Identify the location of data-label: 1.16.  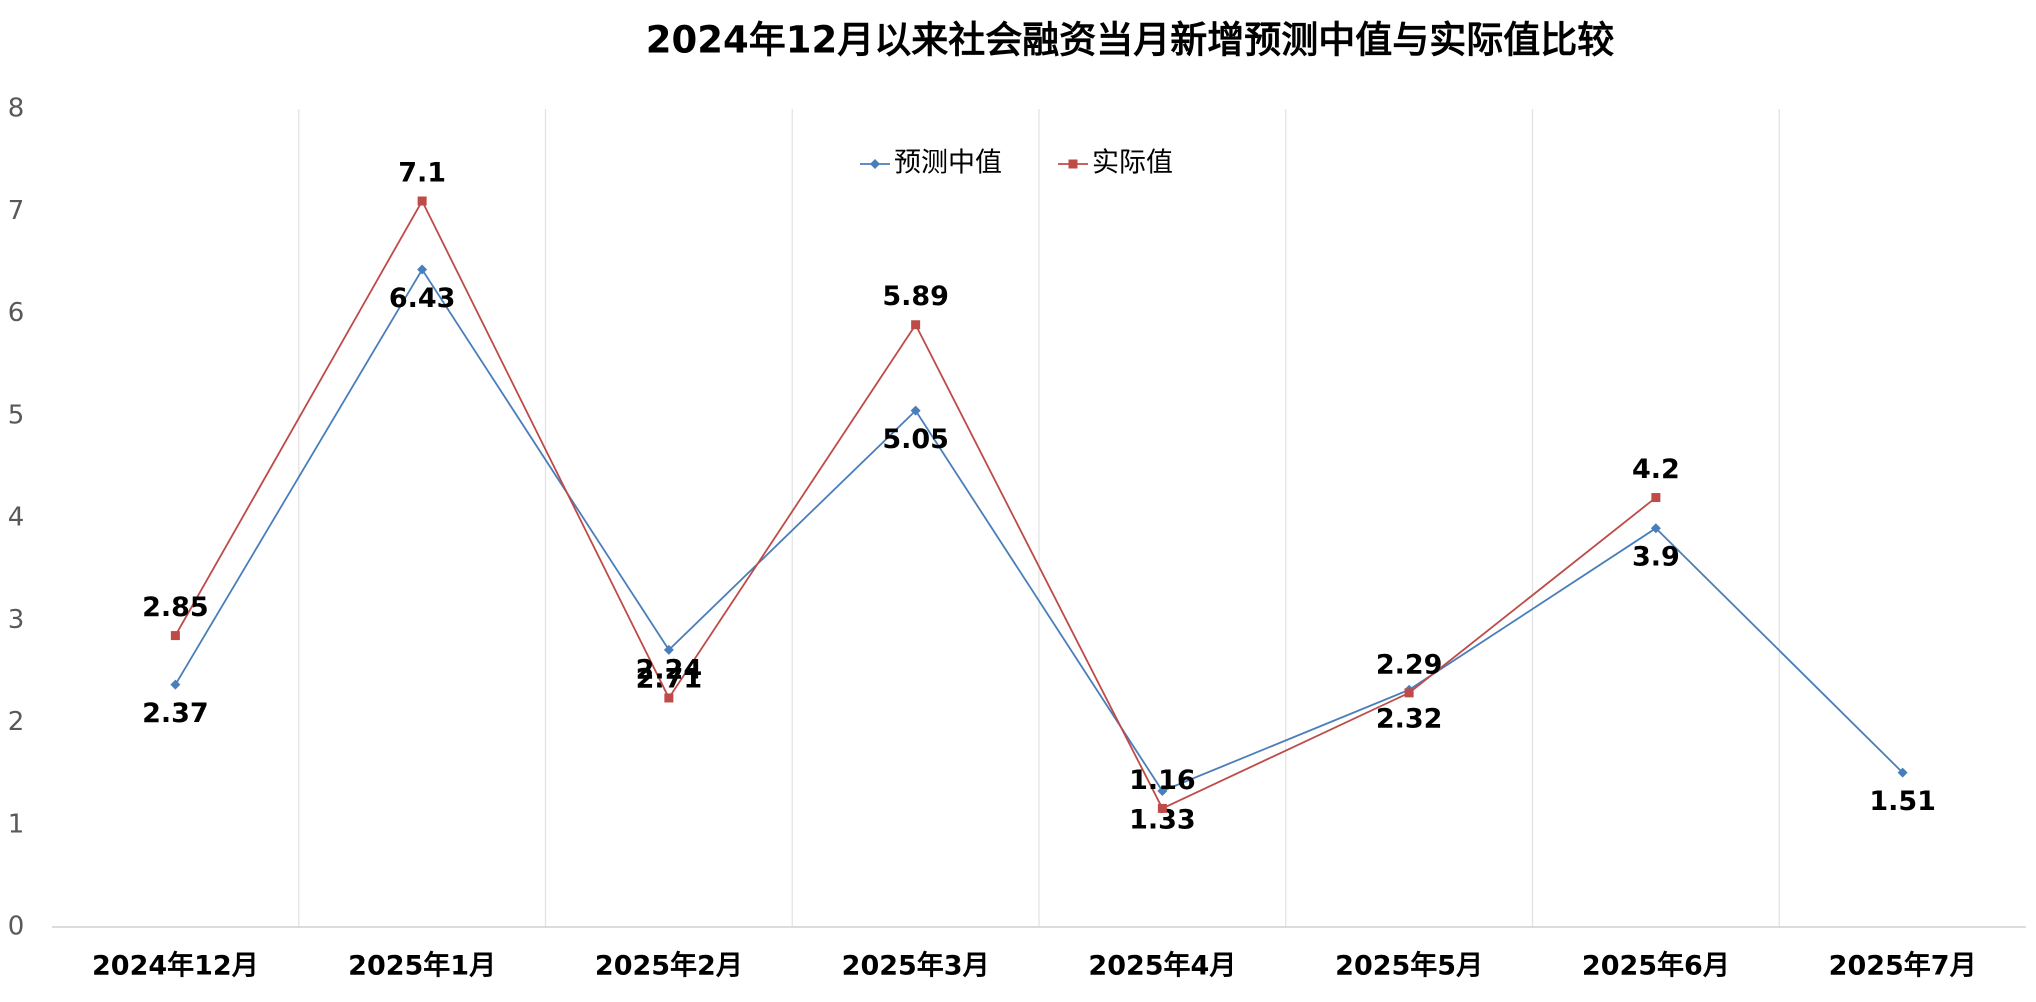
(1162, 780).